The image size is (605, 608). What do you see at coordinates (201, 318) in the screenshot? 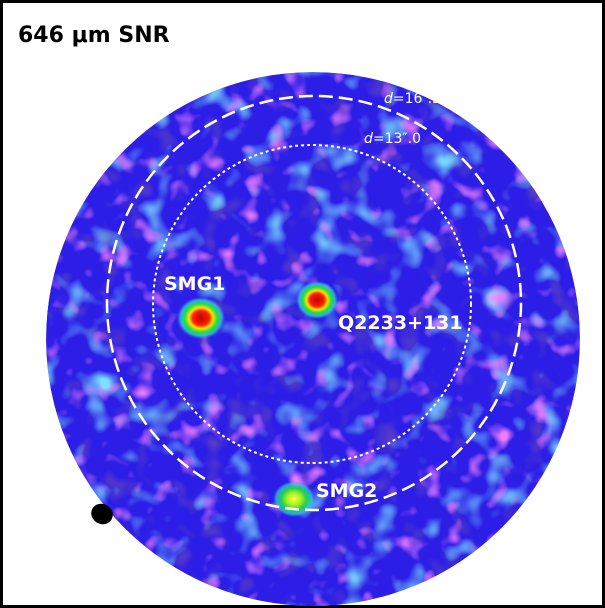
I see `source-smg1` at bounding box center [201, 318].